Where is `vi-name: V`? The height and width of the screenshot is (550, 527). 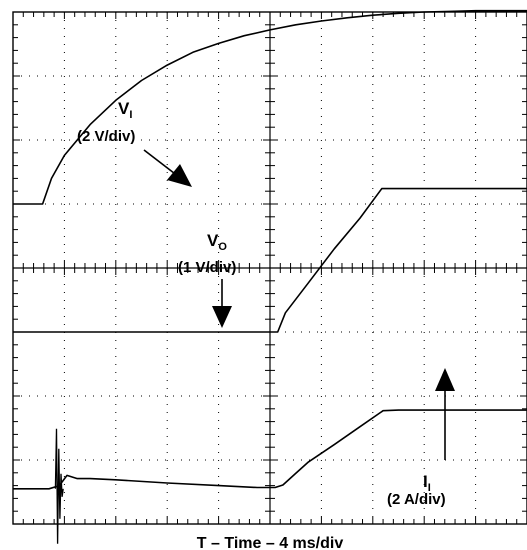 vi-name: V is located at coordinates (124, 108).